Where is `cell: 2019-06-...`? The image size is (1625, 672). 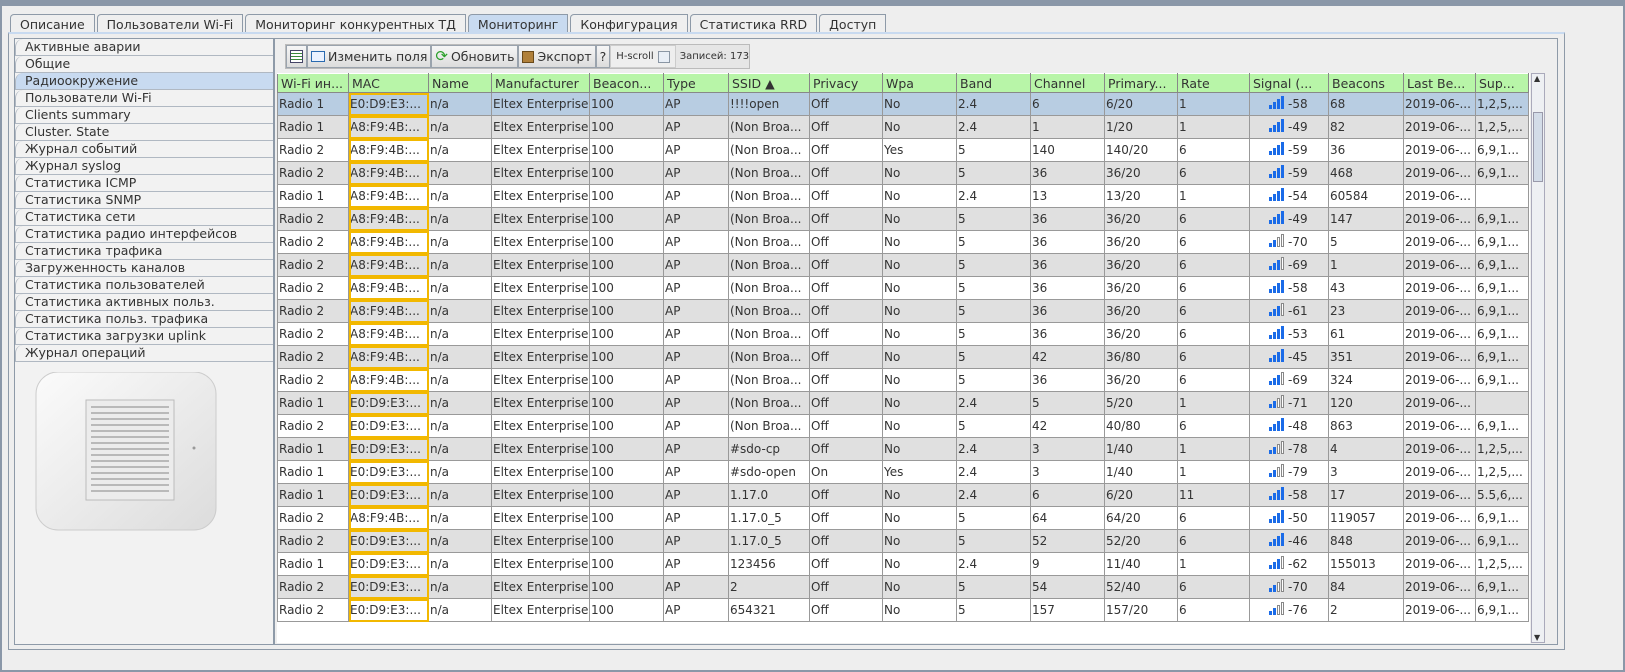
cell: 2019-06-... is located at coordinates (1439, 610).